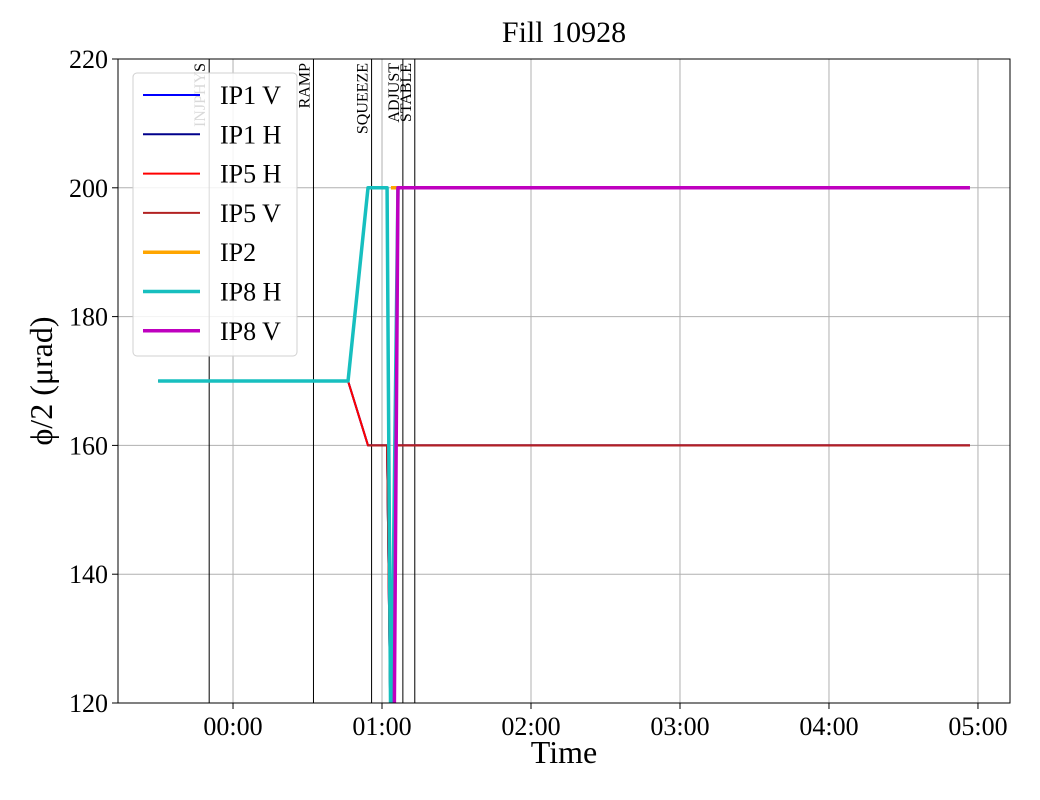  What do you see at coordinates (977, 726) in the screenshot?
I see `x-tick-label: 05:00` at bounding box center [977, 726].